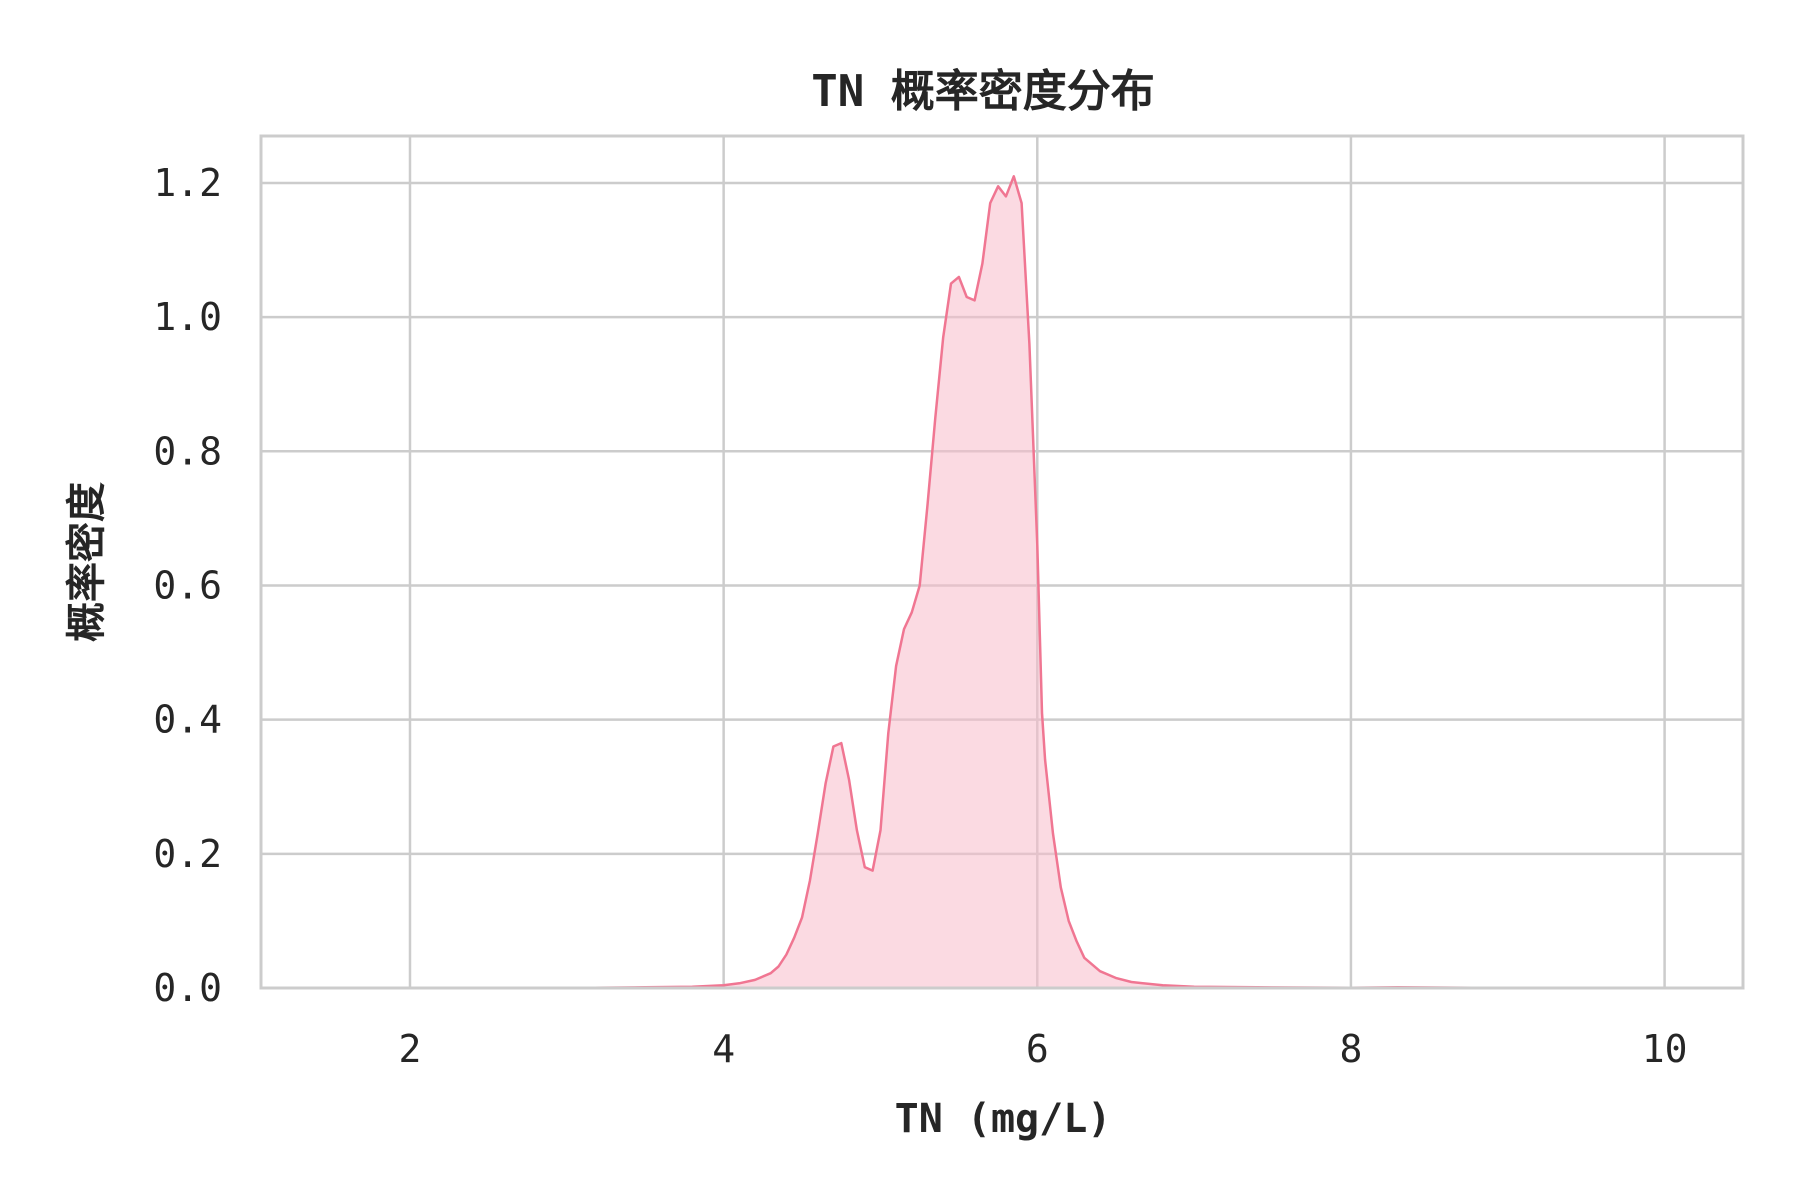 Image resolution: width=1800 pixels, height=1200 pixels. I want to click on y-tick-label: 1.2, so click(187, 183).